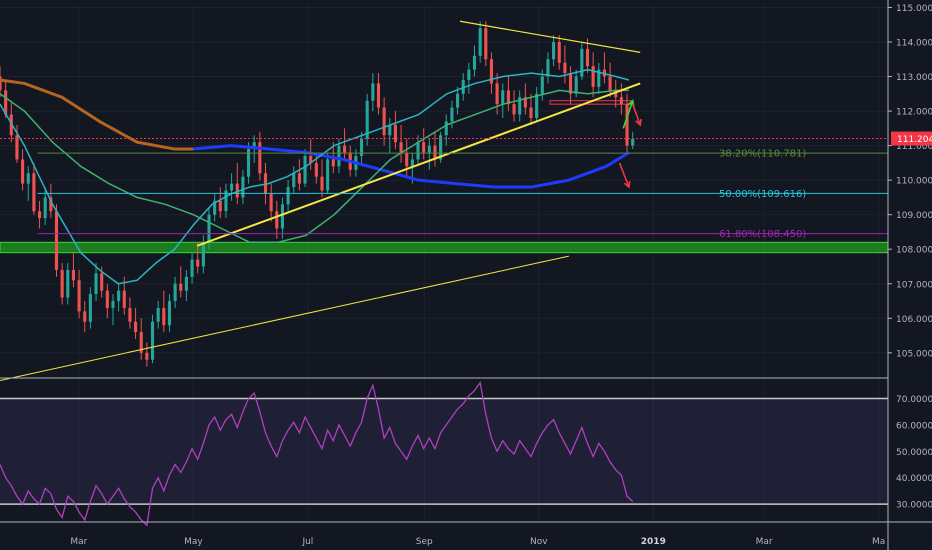  Describe the element at coordinates (97, 114) in the screenshot. I see `moving-average-ma_long` at that location.